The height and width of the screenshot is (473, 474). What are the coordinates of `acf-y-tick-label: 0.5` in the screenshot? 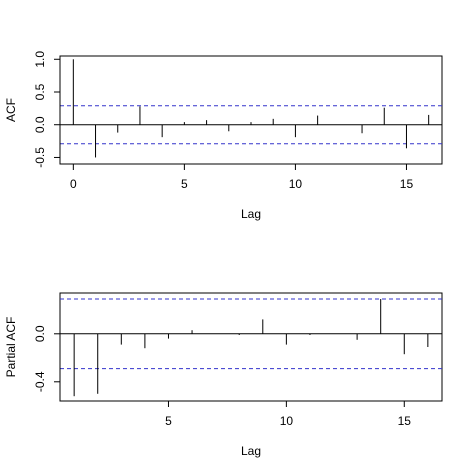 It's located at (40, 91).